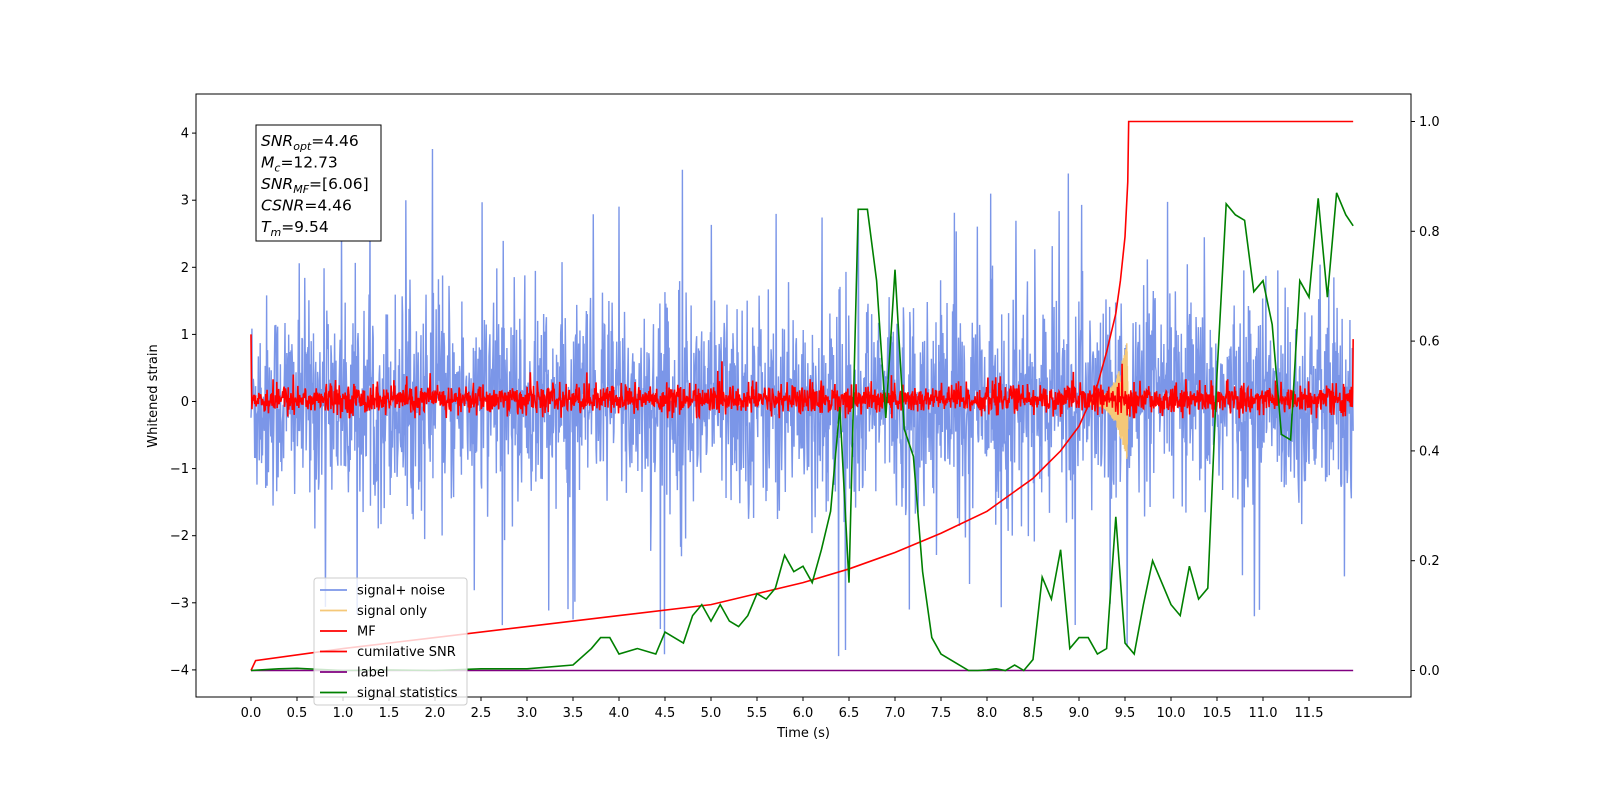 The width and height of the screenshot is (1600, 800). What do you see at coordinates (251, 713) in the screenshot?
I see `x-tick-label: 0.0` at bounding box center [251, 713].